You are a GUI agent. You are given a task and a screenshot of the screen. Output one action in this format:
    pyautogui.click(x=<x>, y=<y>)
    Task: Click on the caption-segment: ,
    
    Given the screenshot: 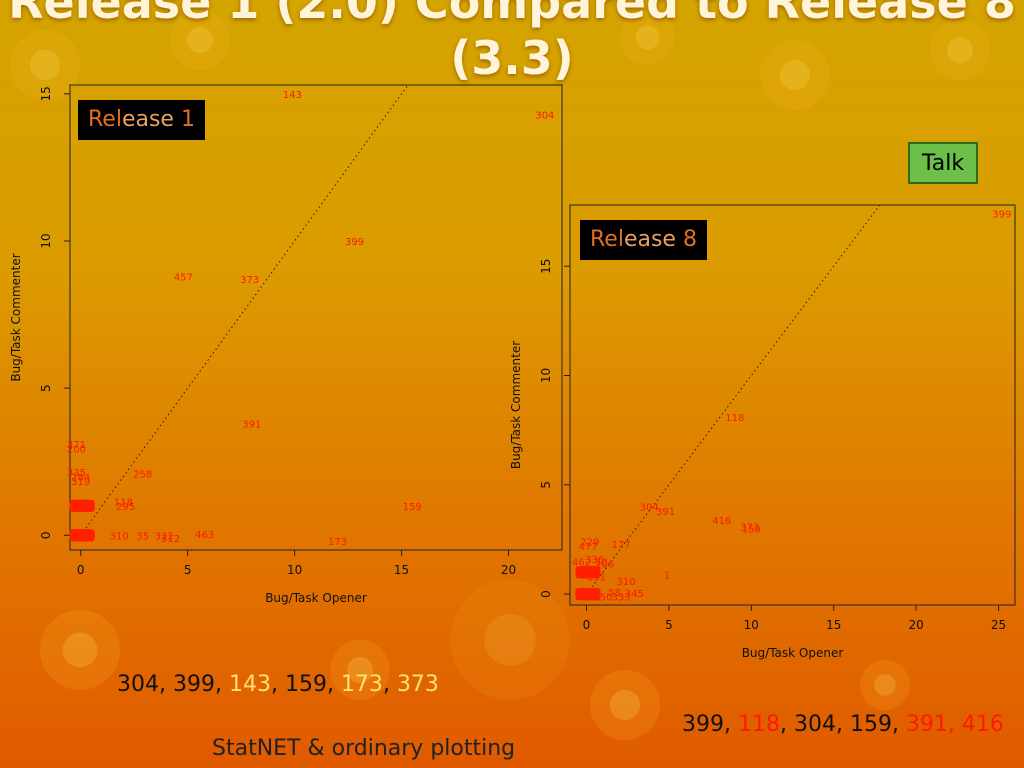 What is the action you would take?
    pyautogui.click(x=389, y=684)
    